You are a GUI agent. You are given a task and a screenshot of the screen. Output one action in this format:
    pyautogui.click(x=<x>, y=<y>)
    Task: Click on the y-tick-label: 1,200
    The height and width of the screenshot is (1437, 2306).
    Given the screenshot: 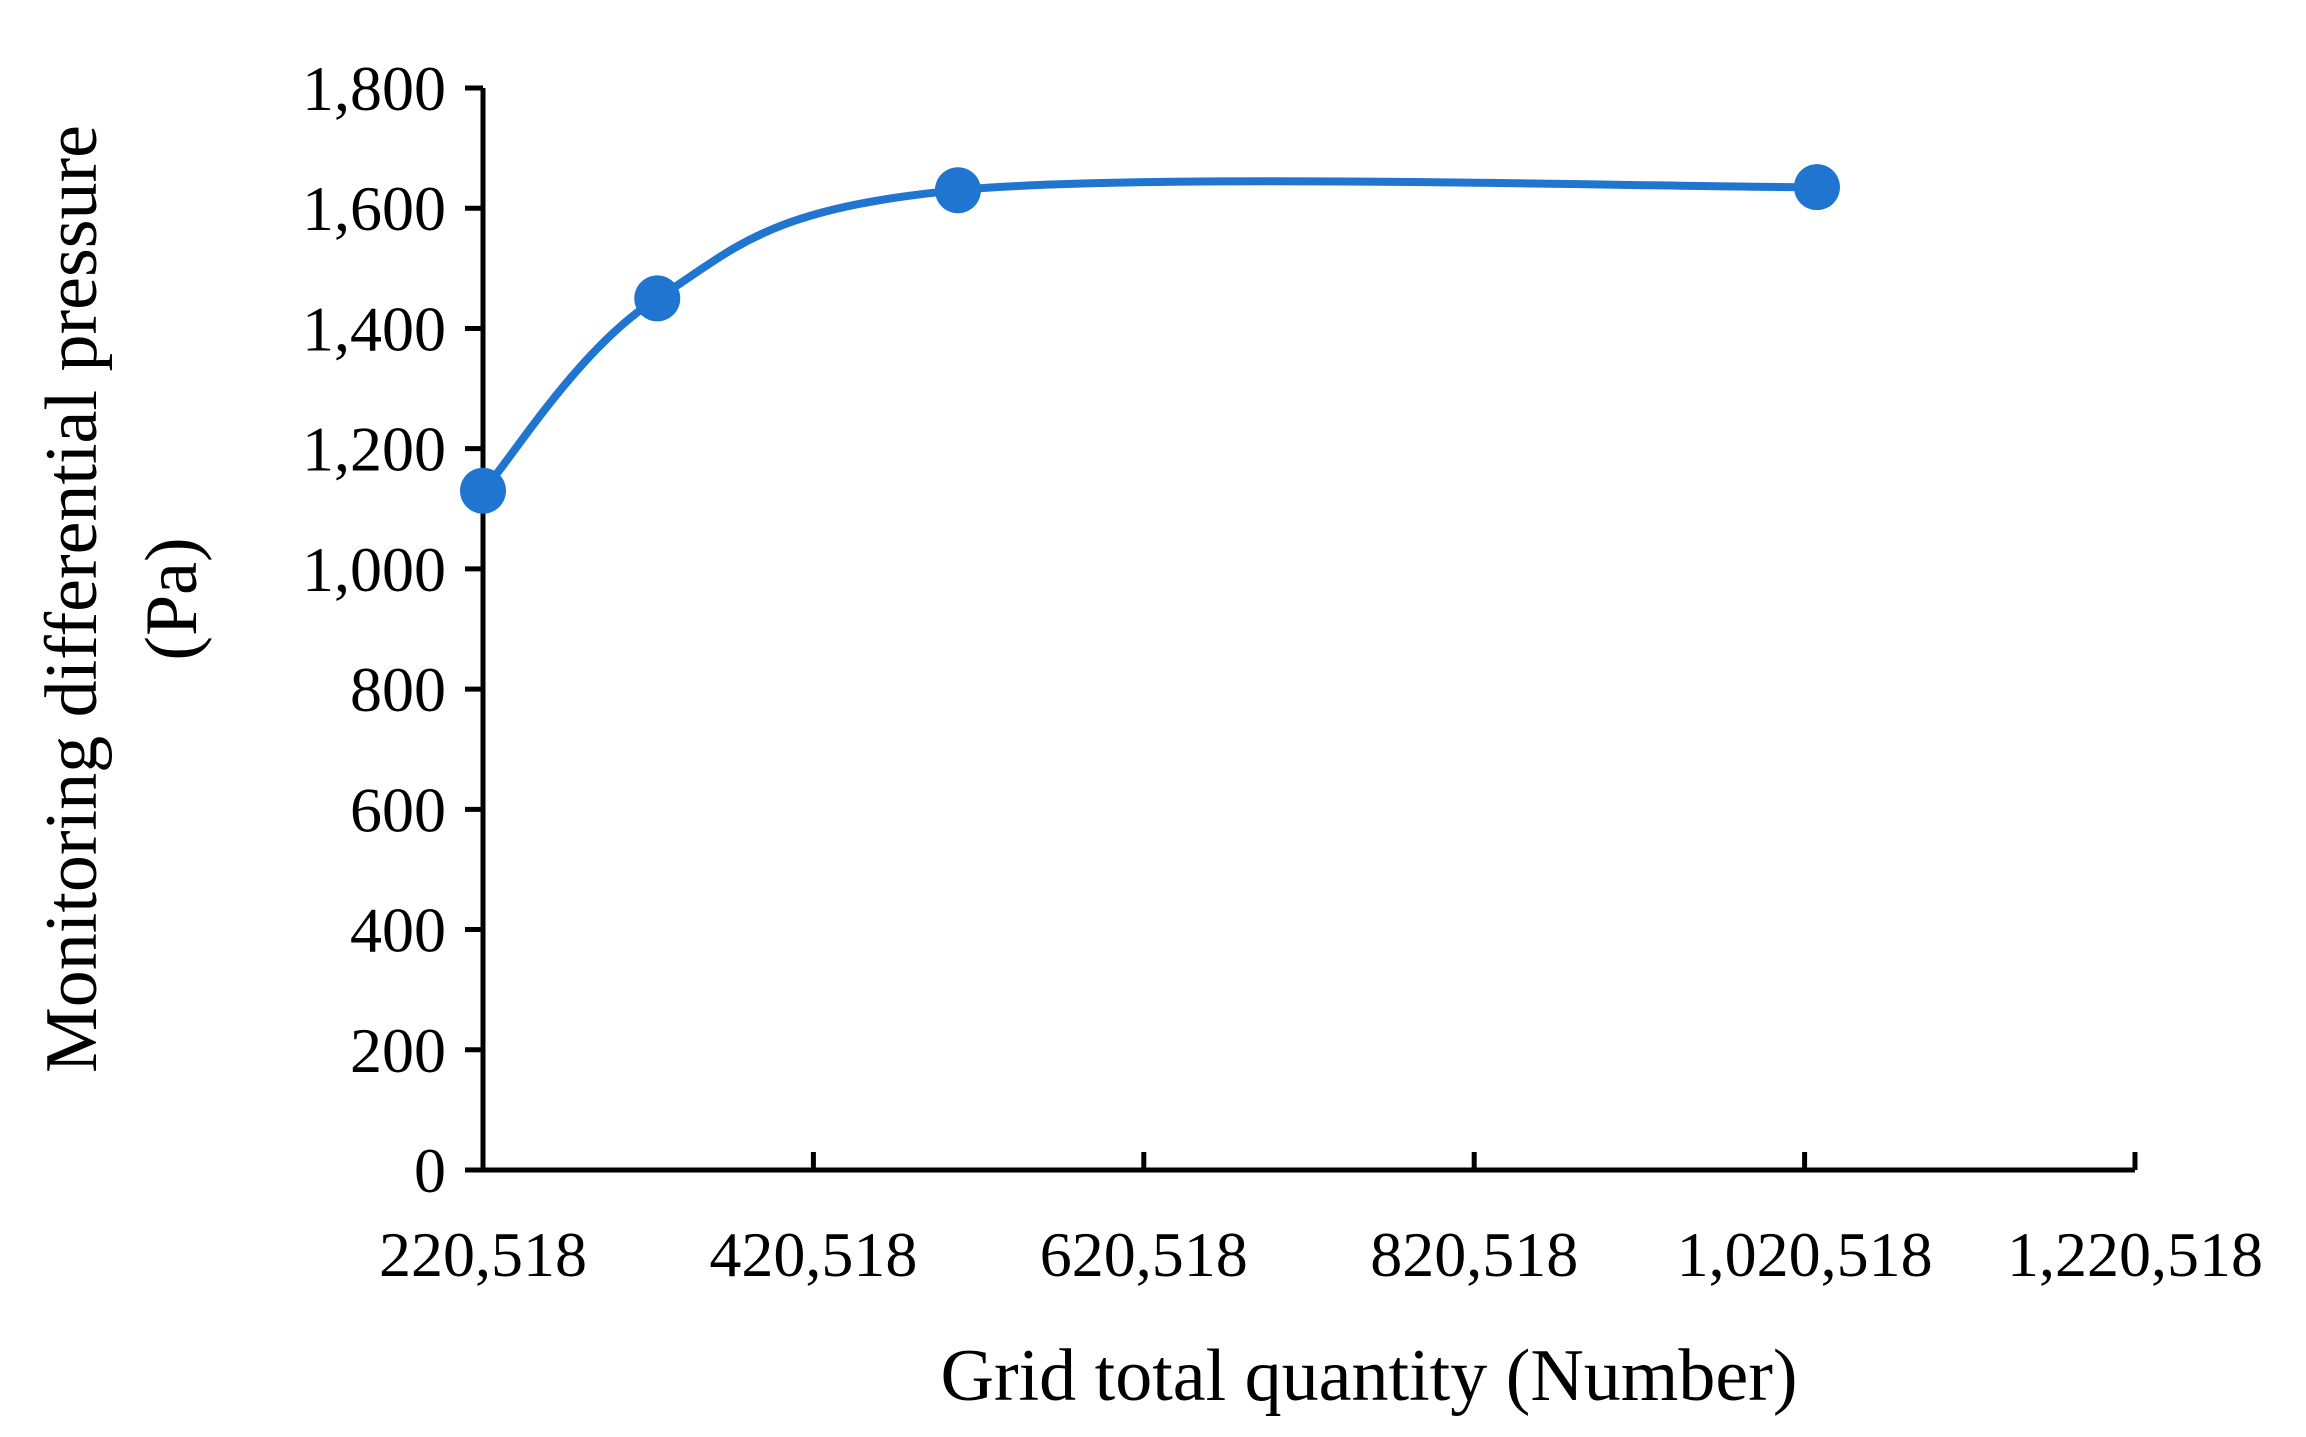 What is the action you would take?
    pyautogui.click(x=374, y=449)
    